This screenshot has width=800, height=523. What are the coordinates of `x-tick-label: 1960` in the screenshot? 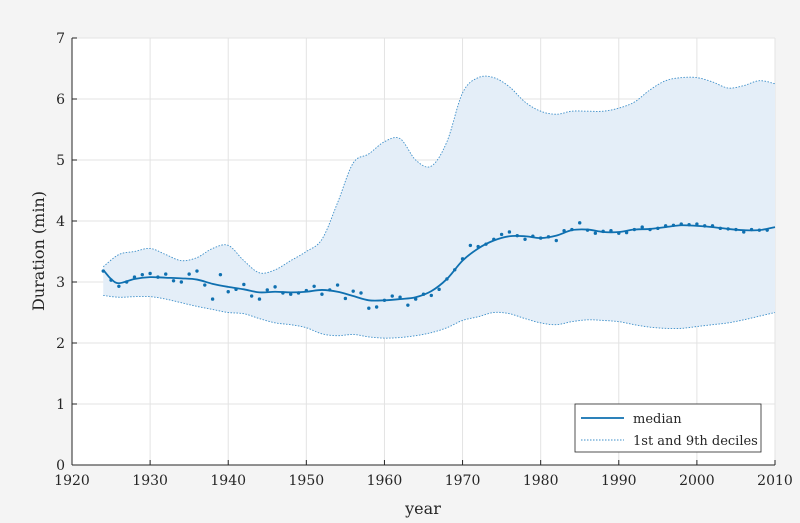 It's located at (385, 481).